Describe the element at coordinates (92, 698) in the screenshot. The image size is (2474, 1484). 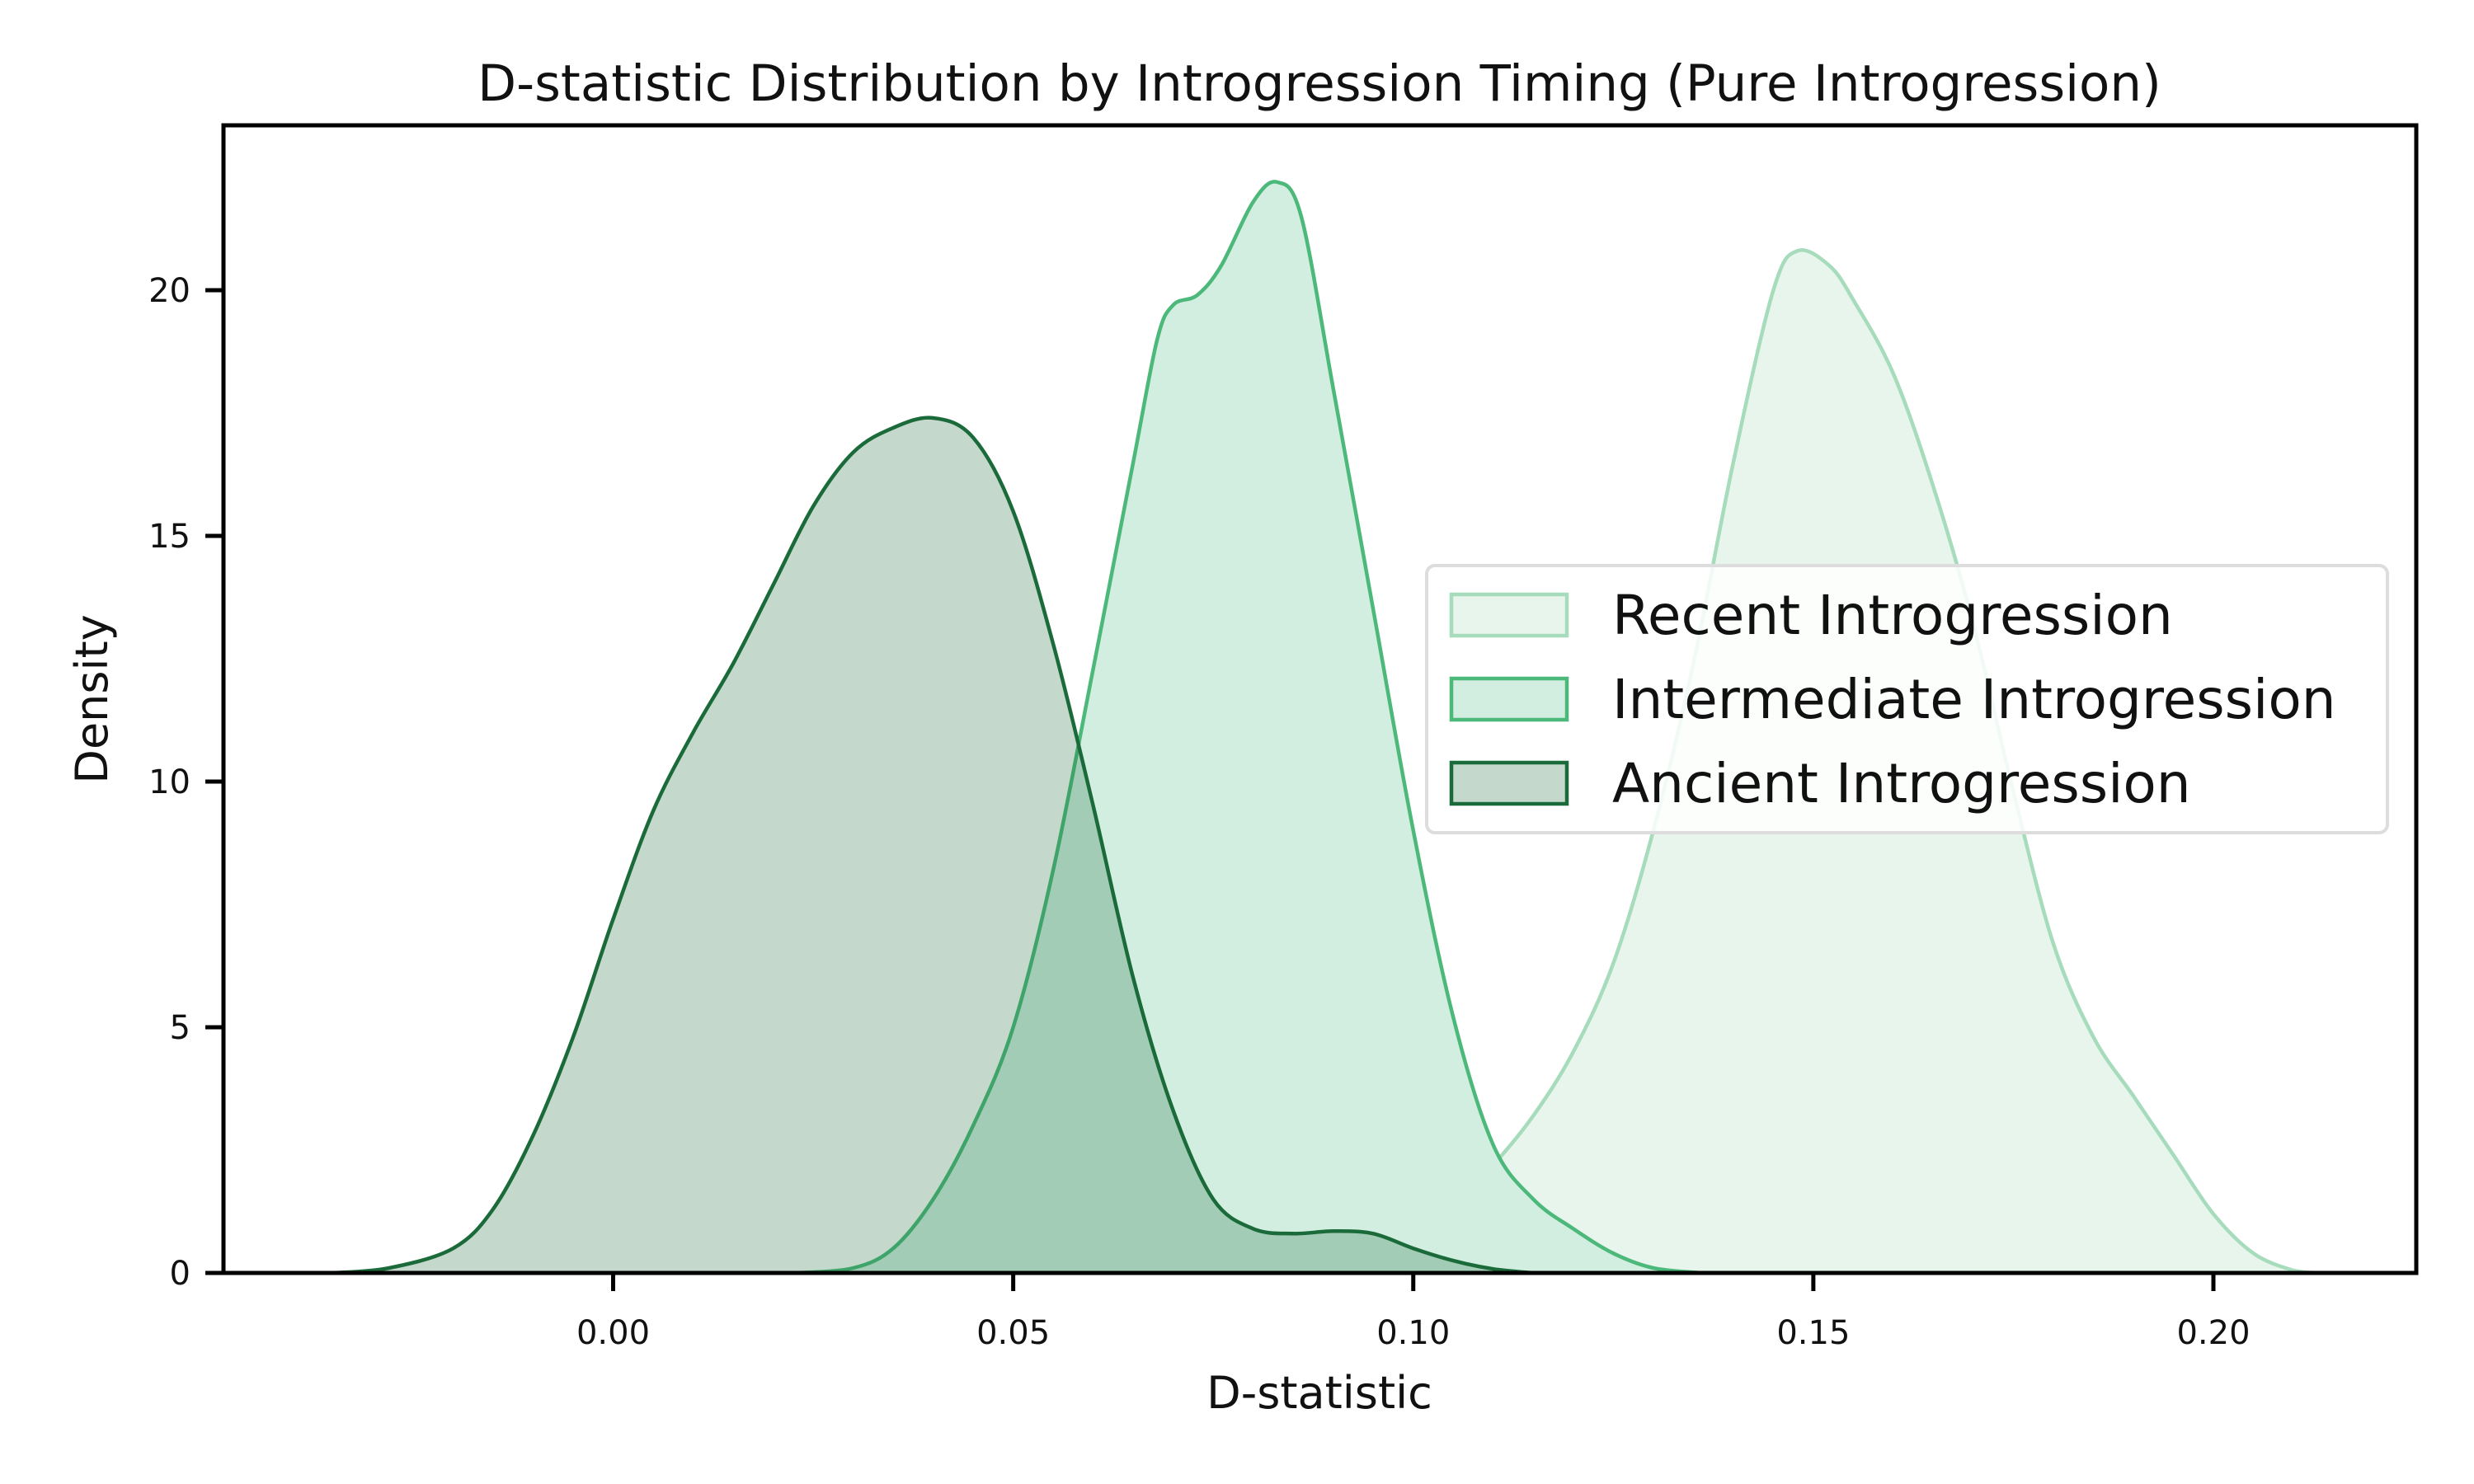
I see `y-axis-label: Density` at that location.